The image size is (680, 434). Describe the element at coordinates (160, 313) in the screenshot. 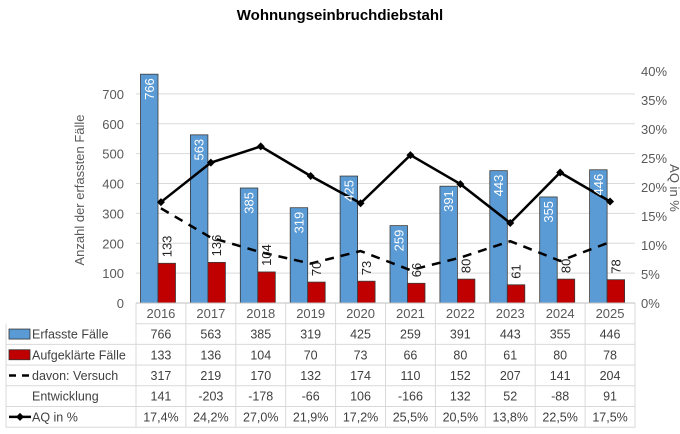

I see `x-tick-label: 2016` at that location.